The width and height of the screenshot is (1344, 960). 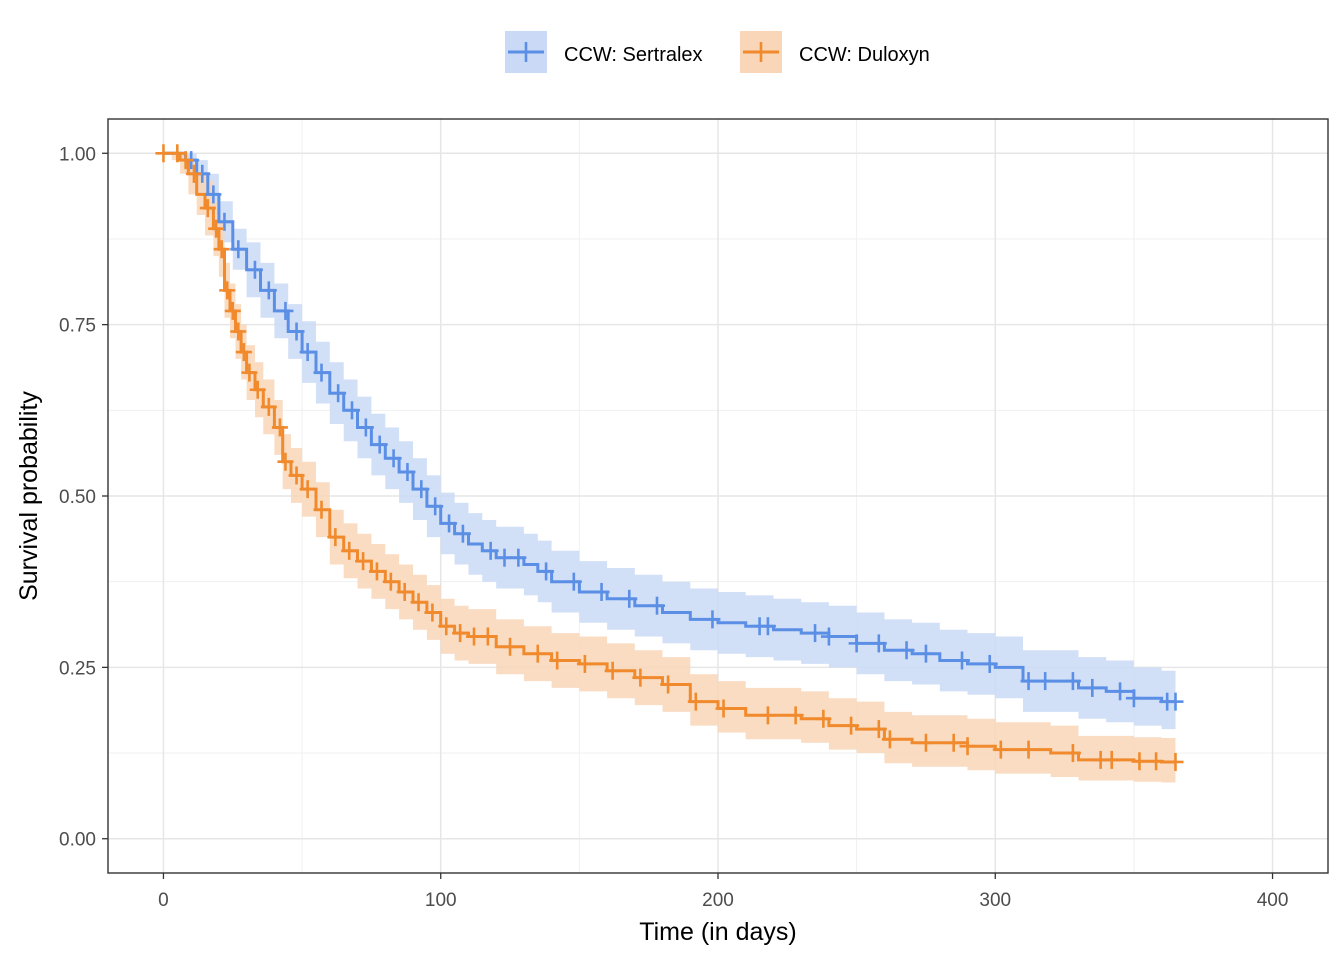 What do you see at coordinates (717, 52) in the screenshot?
I see `legend: CCW: Sertralex CCW: Duloxyn` at bounding box center [717, 52].